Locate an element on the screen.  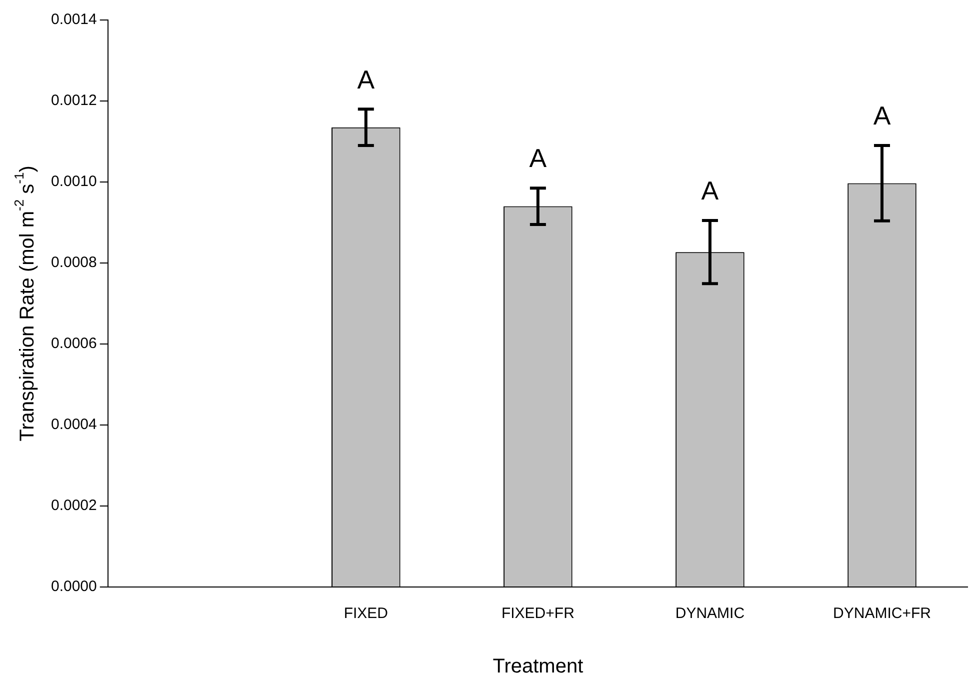
y-tick-label: 0.0012 is located at coordinates (73, 101).